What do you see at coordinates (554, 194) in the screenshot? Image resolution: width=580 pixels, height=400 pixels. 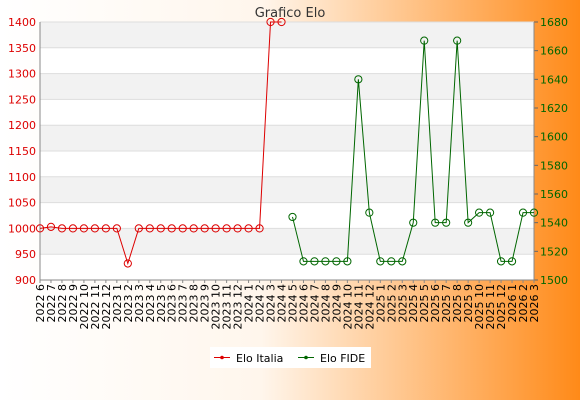 I see `y-right-tick-label: 1560` at bounding box center [554, 194].